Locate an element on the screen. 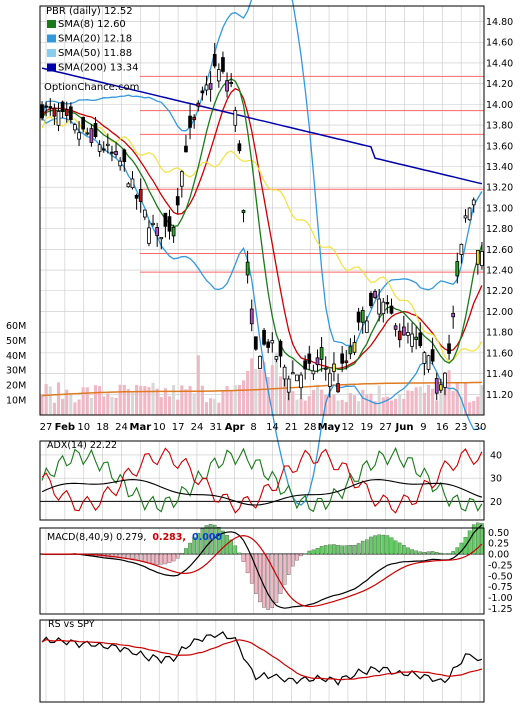 This screenshot has width=526, height=710. adx-black-line is located at coordinates (262, 492).